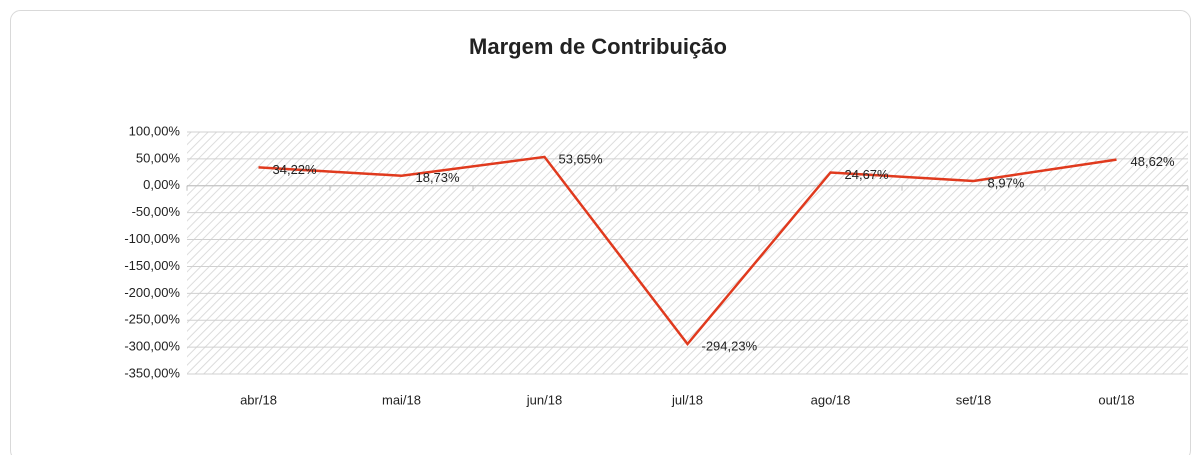 The height and width of the screenshot is (455, 1196). What do you see at coordinates (295, 169) in the screenshot?
I see `data-label: 34,22%` at bounding box center [295, 169].